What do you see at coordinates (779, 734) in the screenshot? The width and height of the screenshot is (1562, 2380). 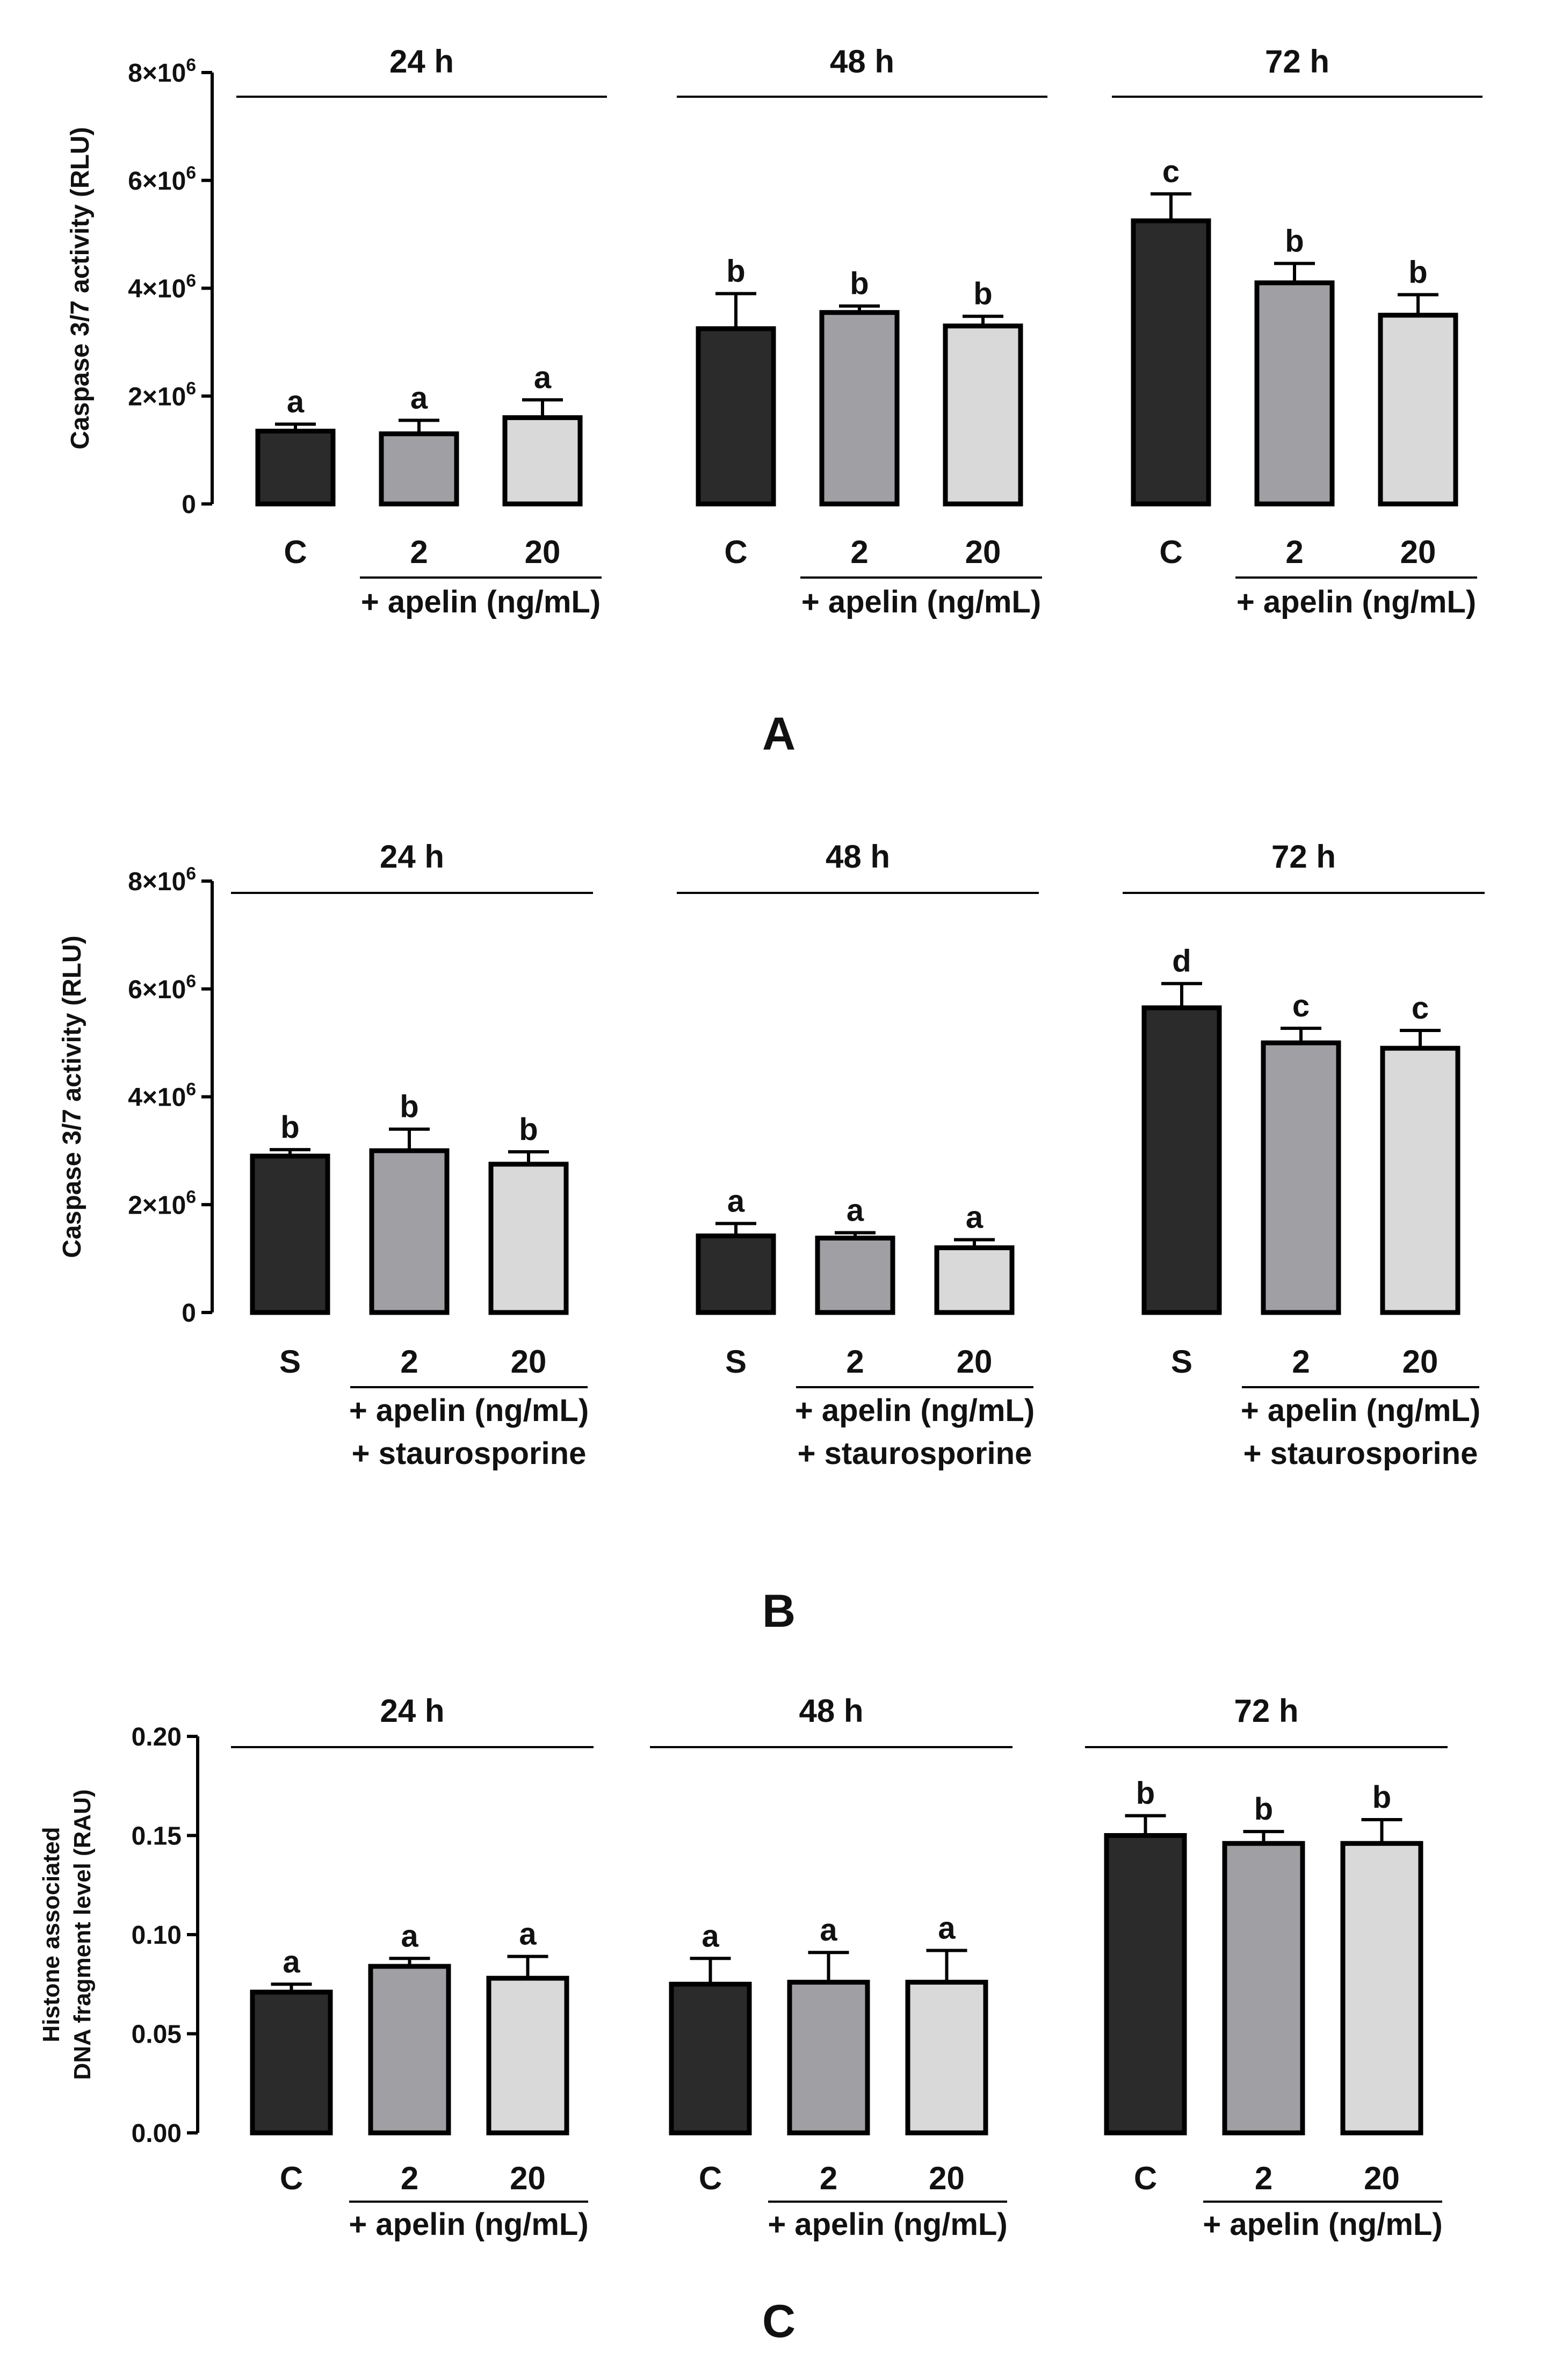 I see `panel-label: A` at bounding box center [779, 734].